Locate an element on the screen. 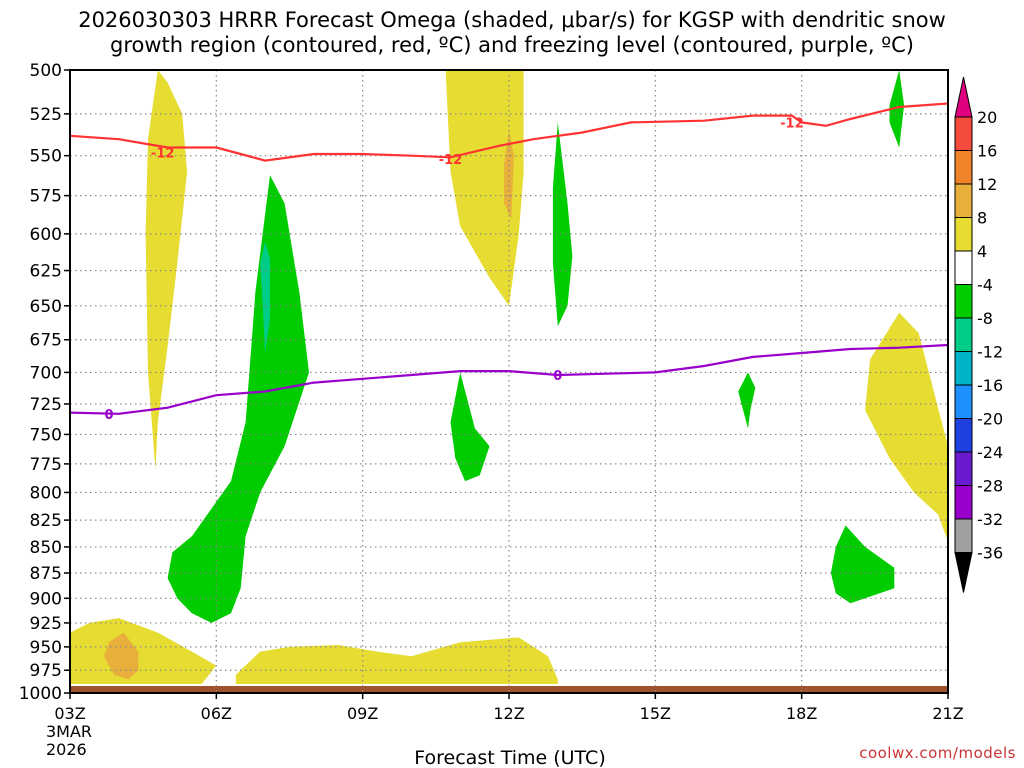 This screenshot has height=768, width=1024. colorbar-tick-label: 8 is located at coordinates (982, 218).